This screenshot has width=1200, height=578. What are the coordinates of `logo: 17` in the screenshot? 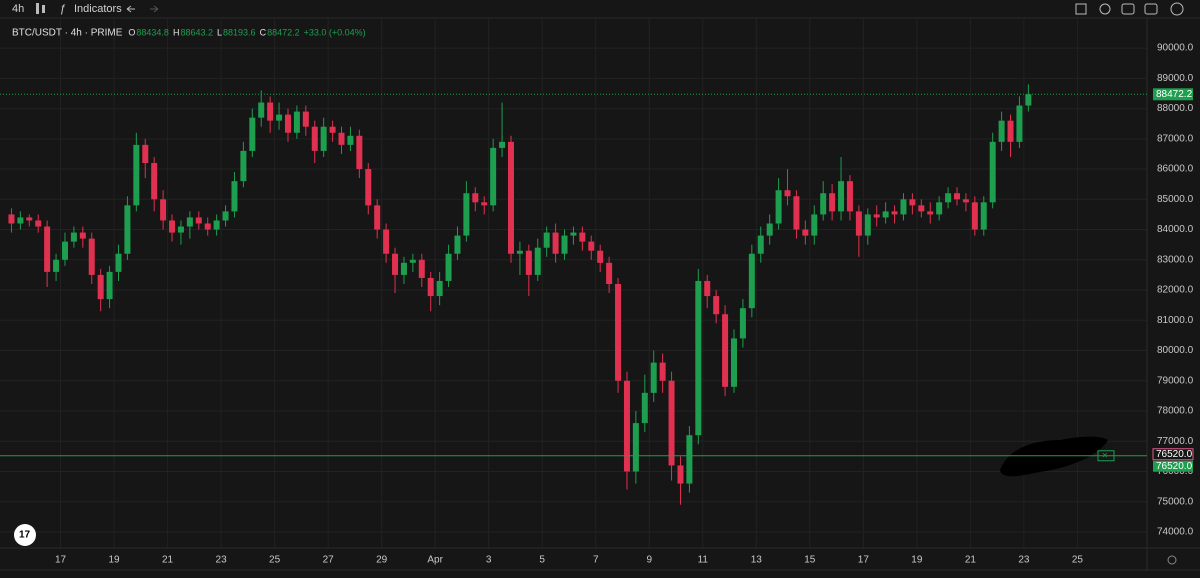 It's located at (25, 535).